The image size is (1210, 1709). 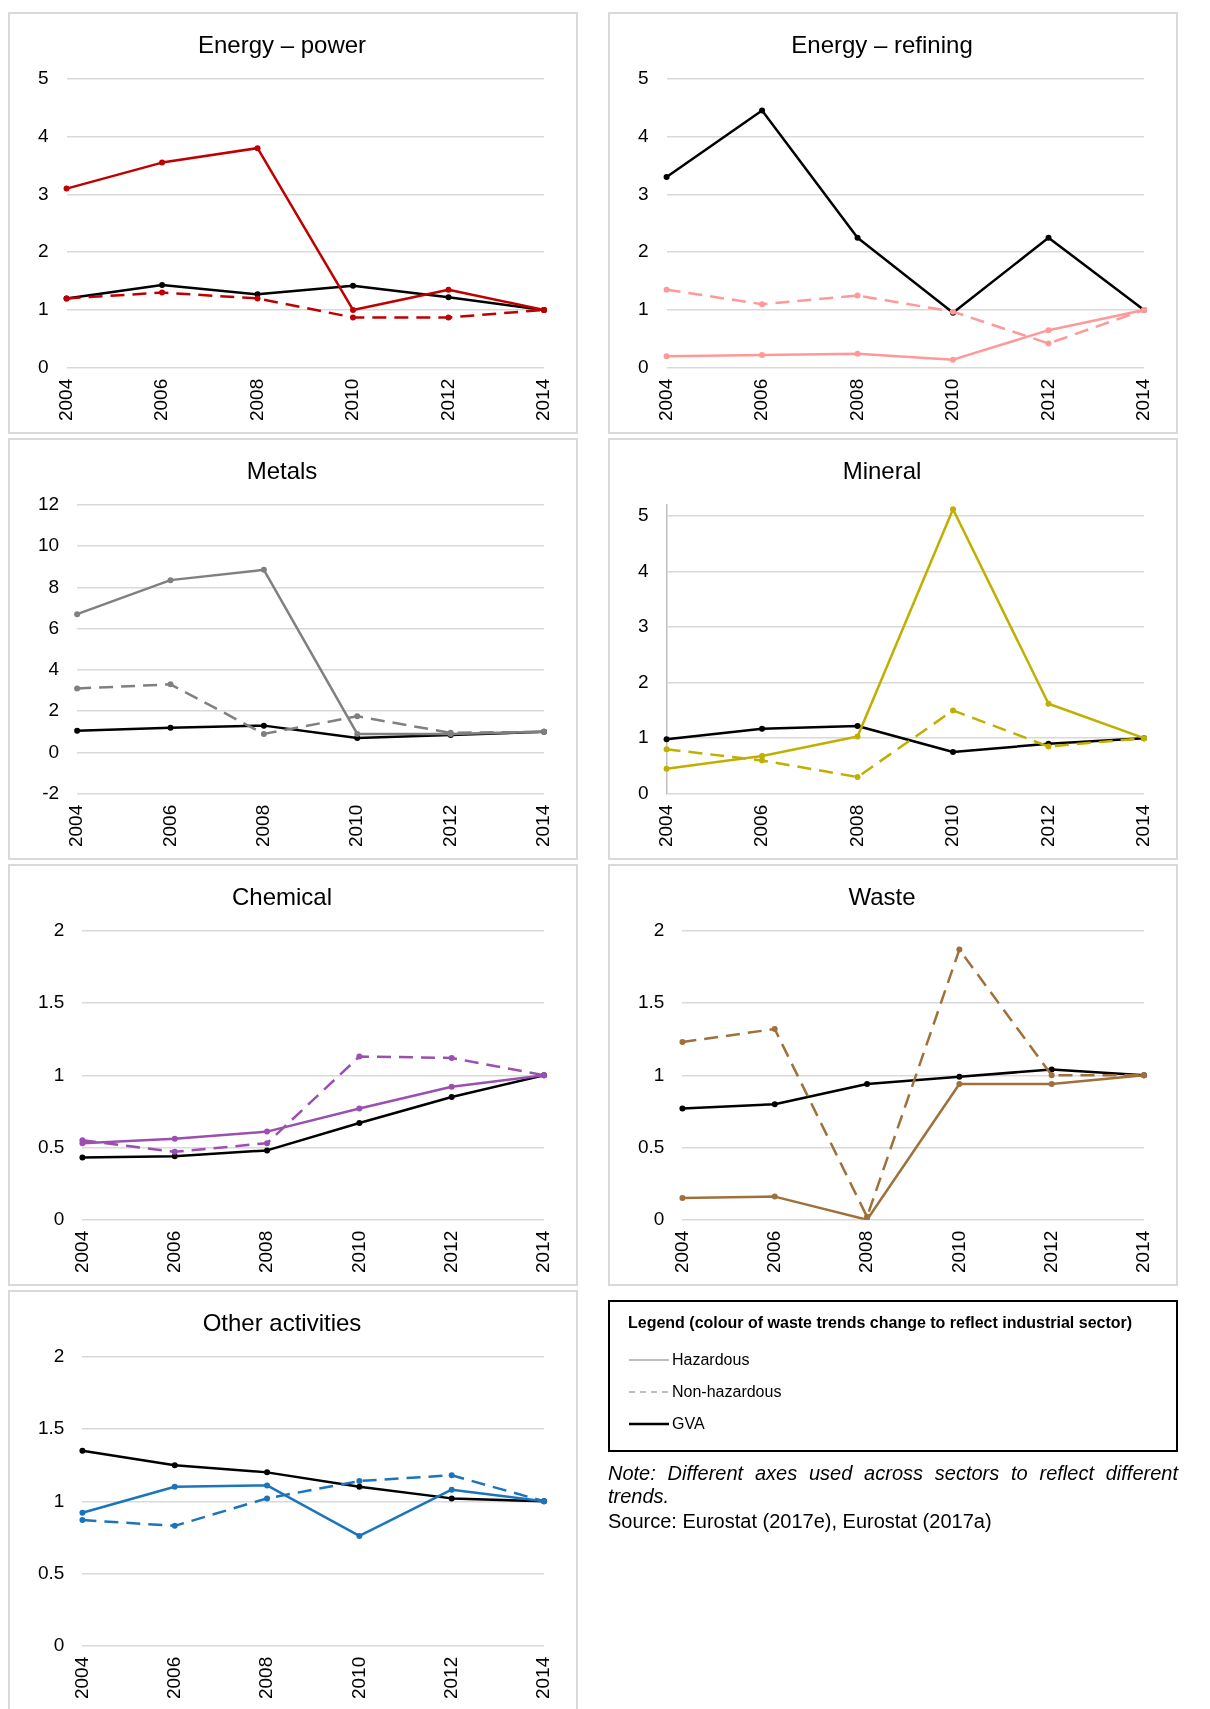 What do you see at coordinates (48, 504) in the screenshot?
I see `y-tick-label: 12` at bounding box center [48, 504].